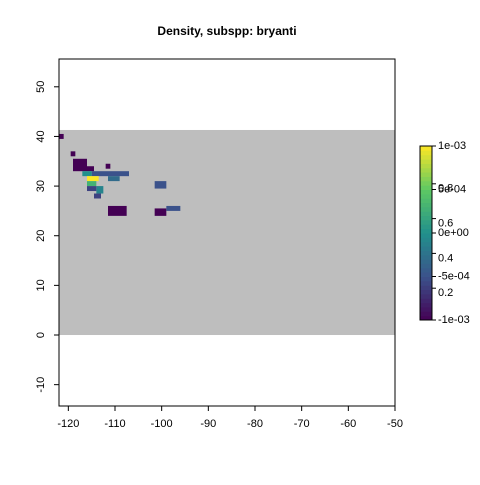  I want to click on y-tick-label: -10, so click(41, 385).